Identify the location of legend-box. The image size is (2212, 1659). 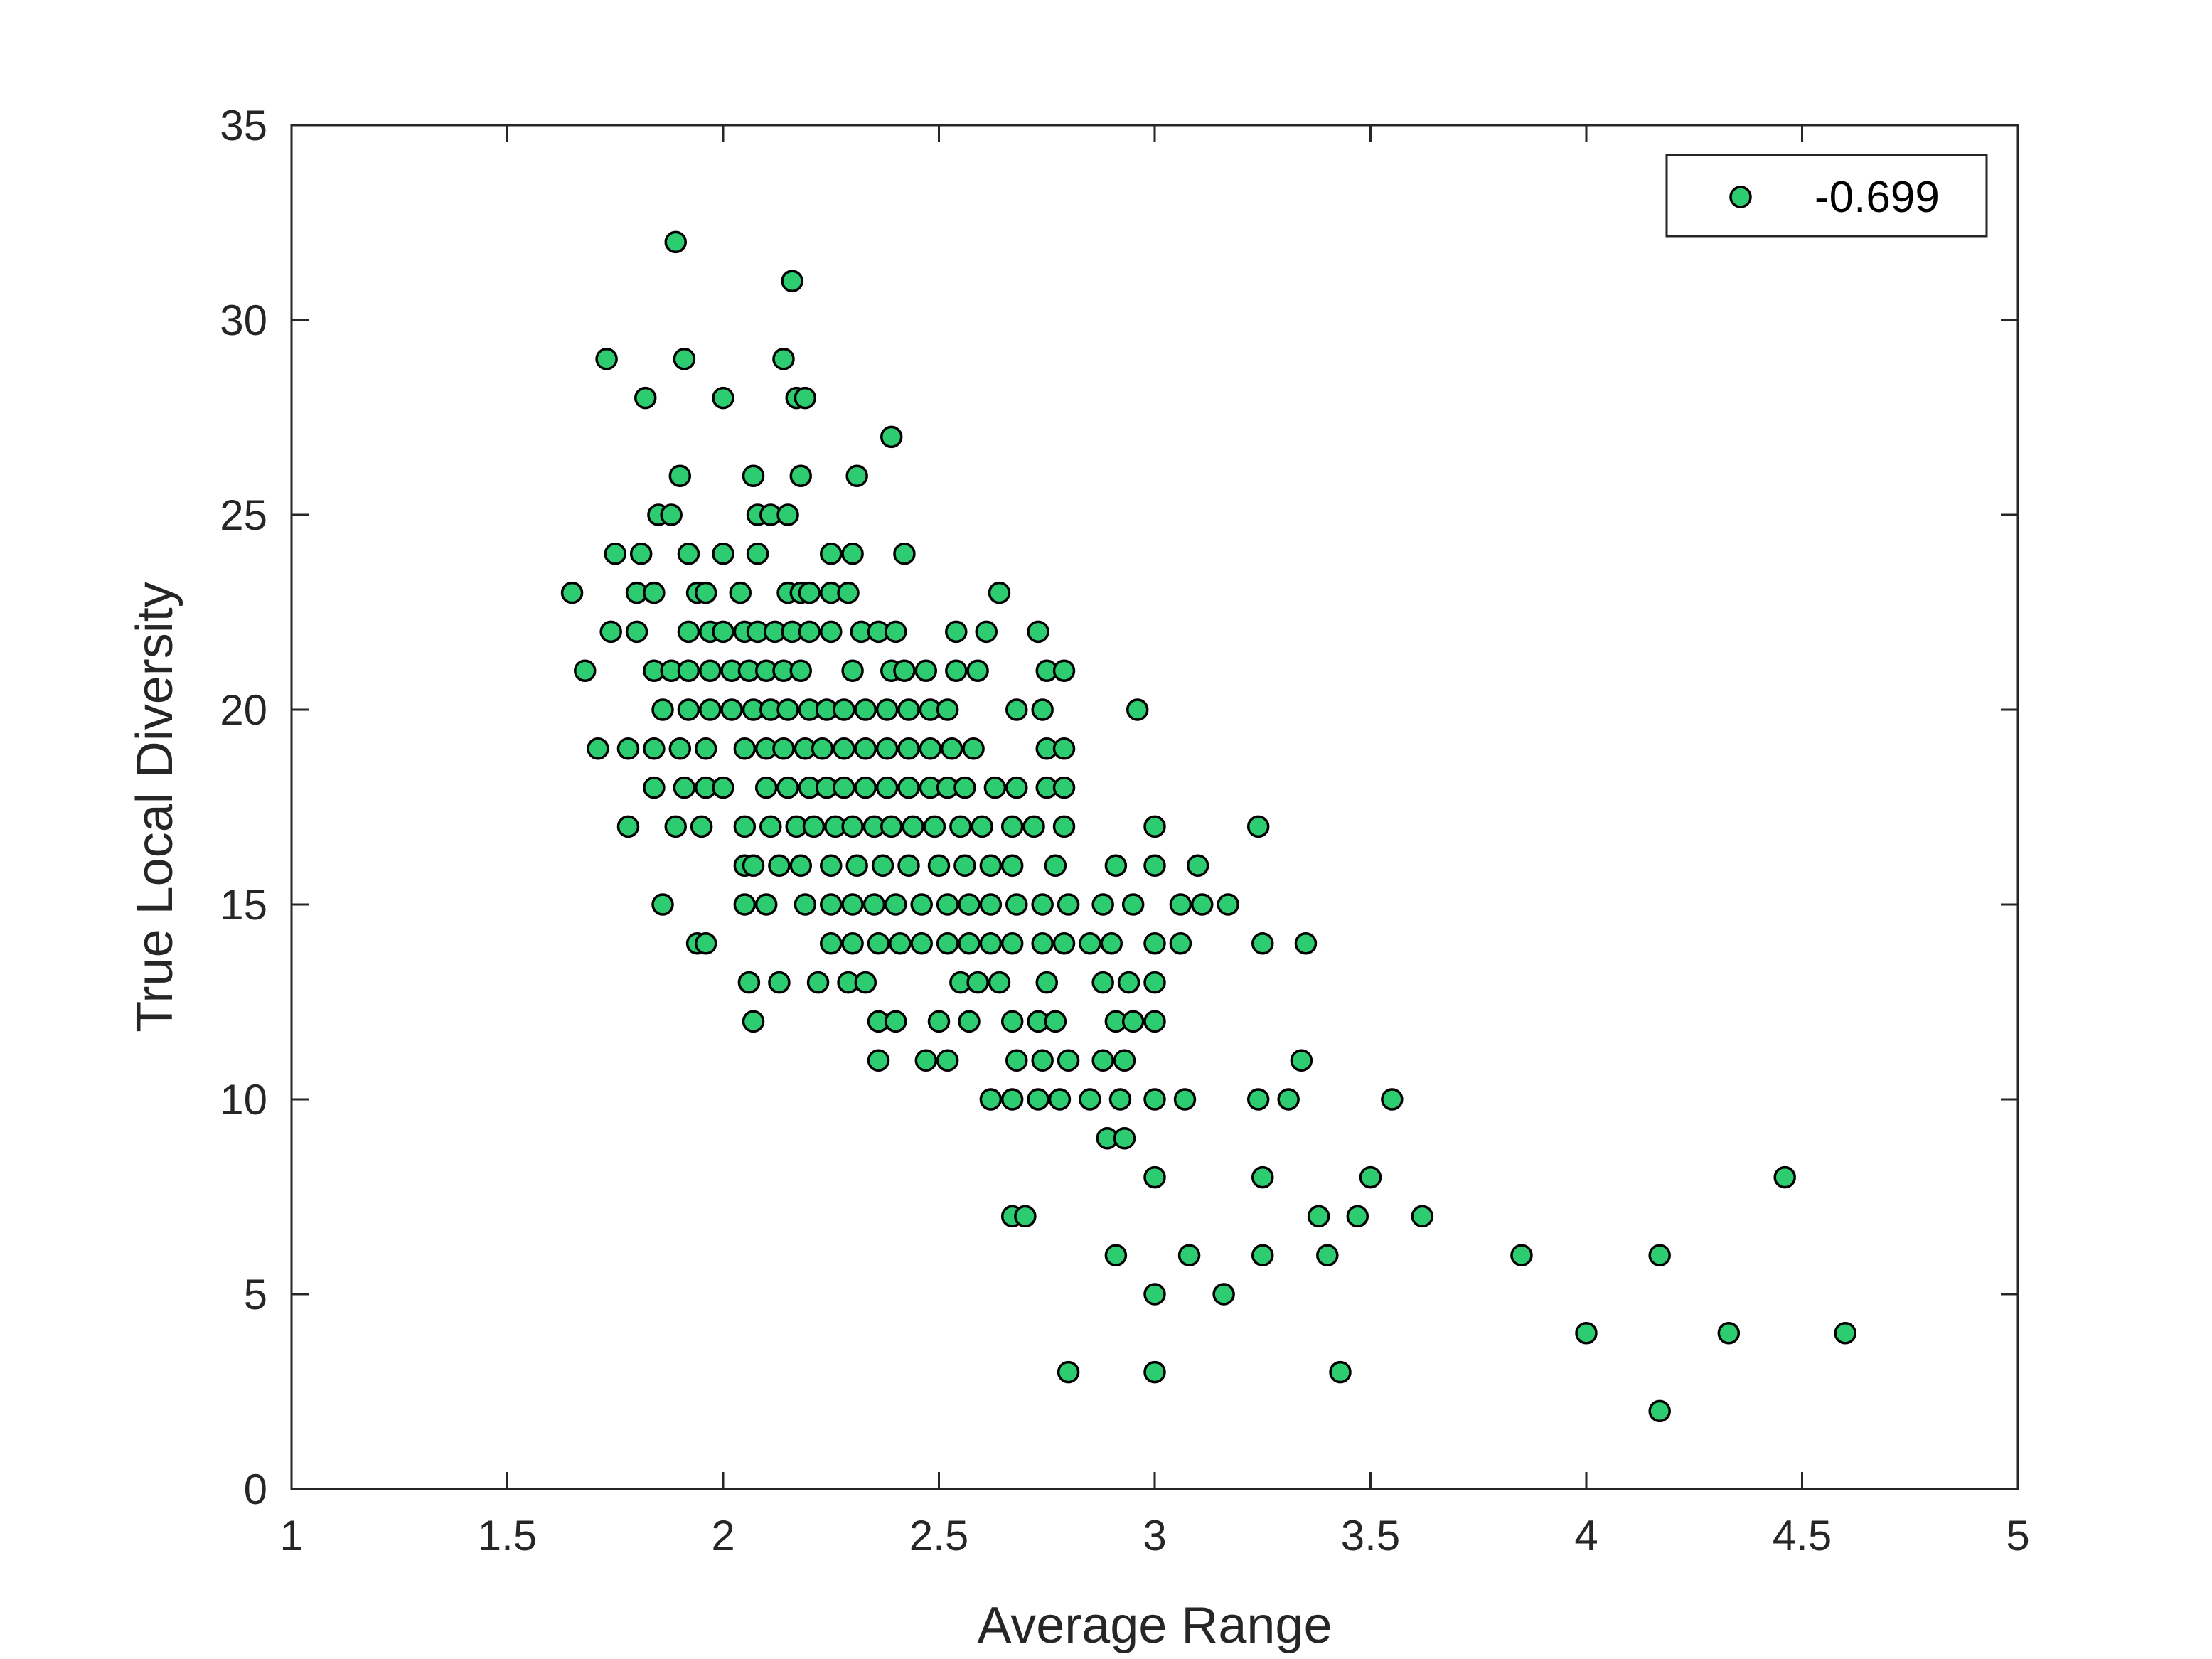
(1826, 196).